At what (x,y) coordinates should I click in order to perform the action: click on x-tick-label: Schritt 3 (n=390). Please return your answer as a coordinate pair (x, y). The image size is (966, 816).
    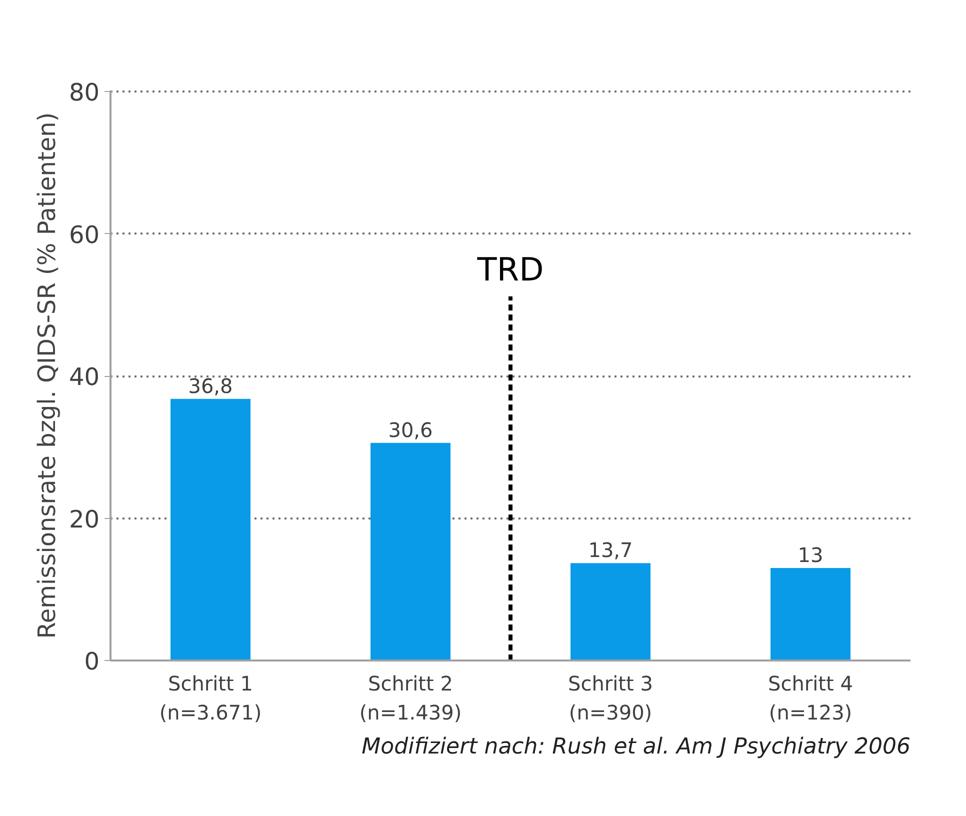
    Looking at the image, I should click on (610, 698).